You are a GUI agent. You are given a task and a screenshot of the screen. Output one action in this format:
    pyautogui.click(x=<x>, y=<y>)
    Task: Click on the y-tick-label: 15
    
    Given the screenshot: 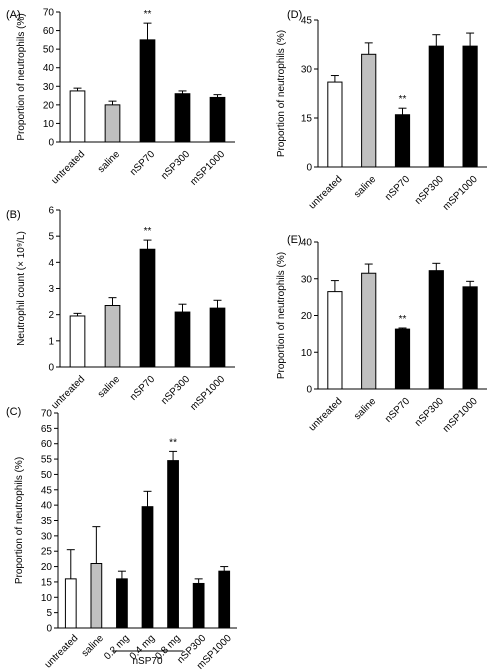 What is the action you would take?
    pyautogui.click(x=47, y=582)
    